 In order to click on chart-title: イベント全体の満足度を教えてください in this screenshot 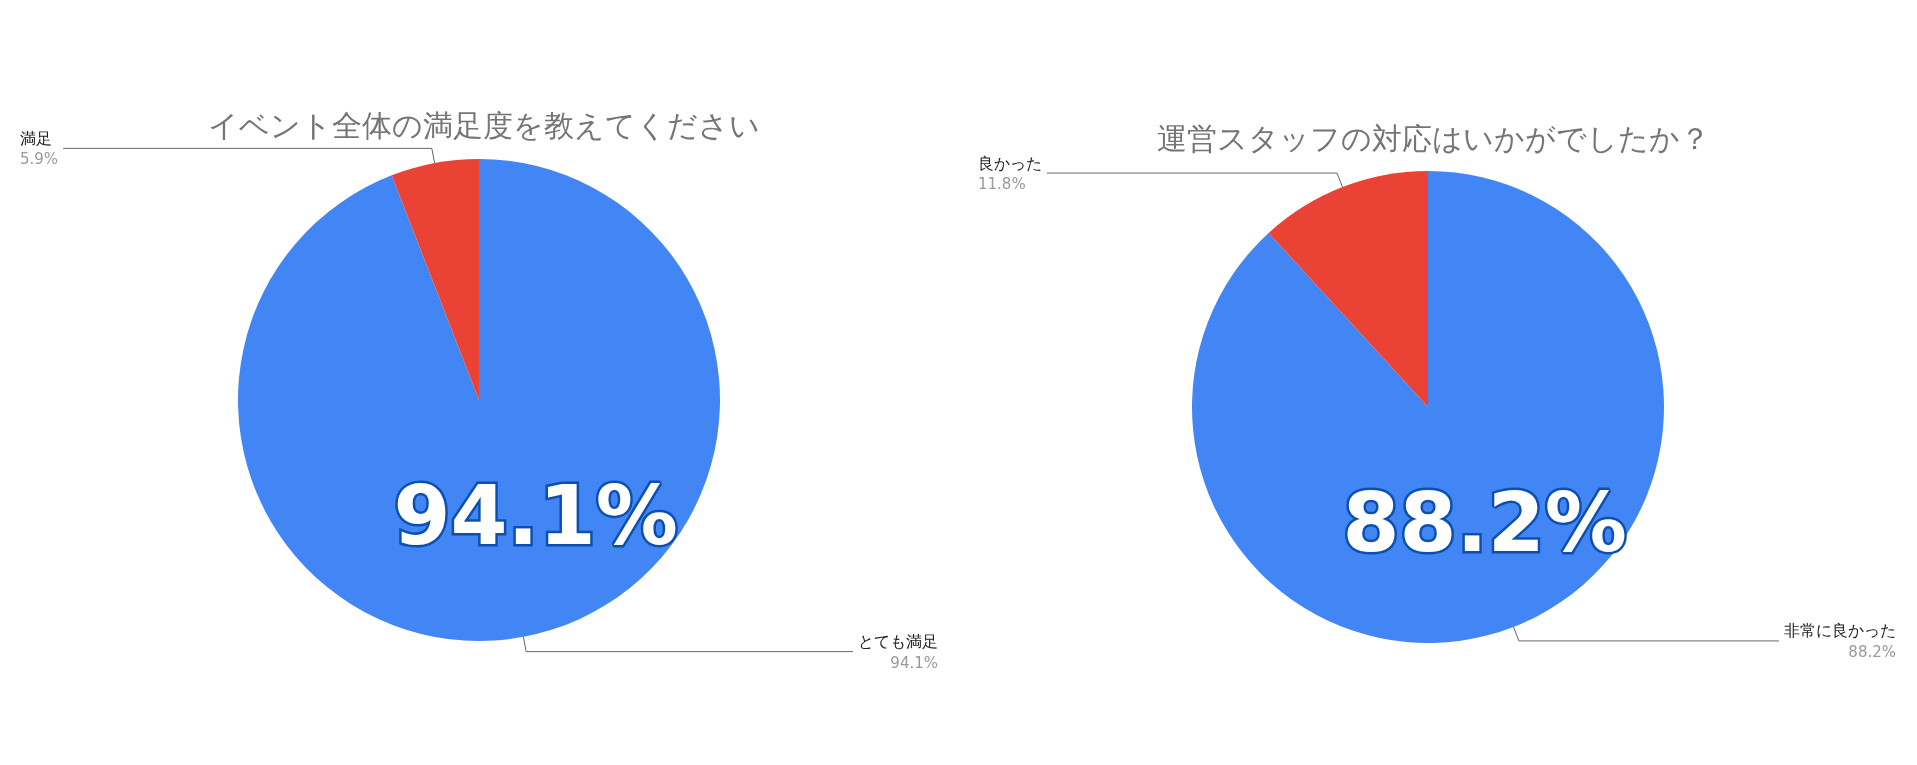, I will do `click(484, 125)`.